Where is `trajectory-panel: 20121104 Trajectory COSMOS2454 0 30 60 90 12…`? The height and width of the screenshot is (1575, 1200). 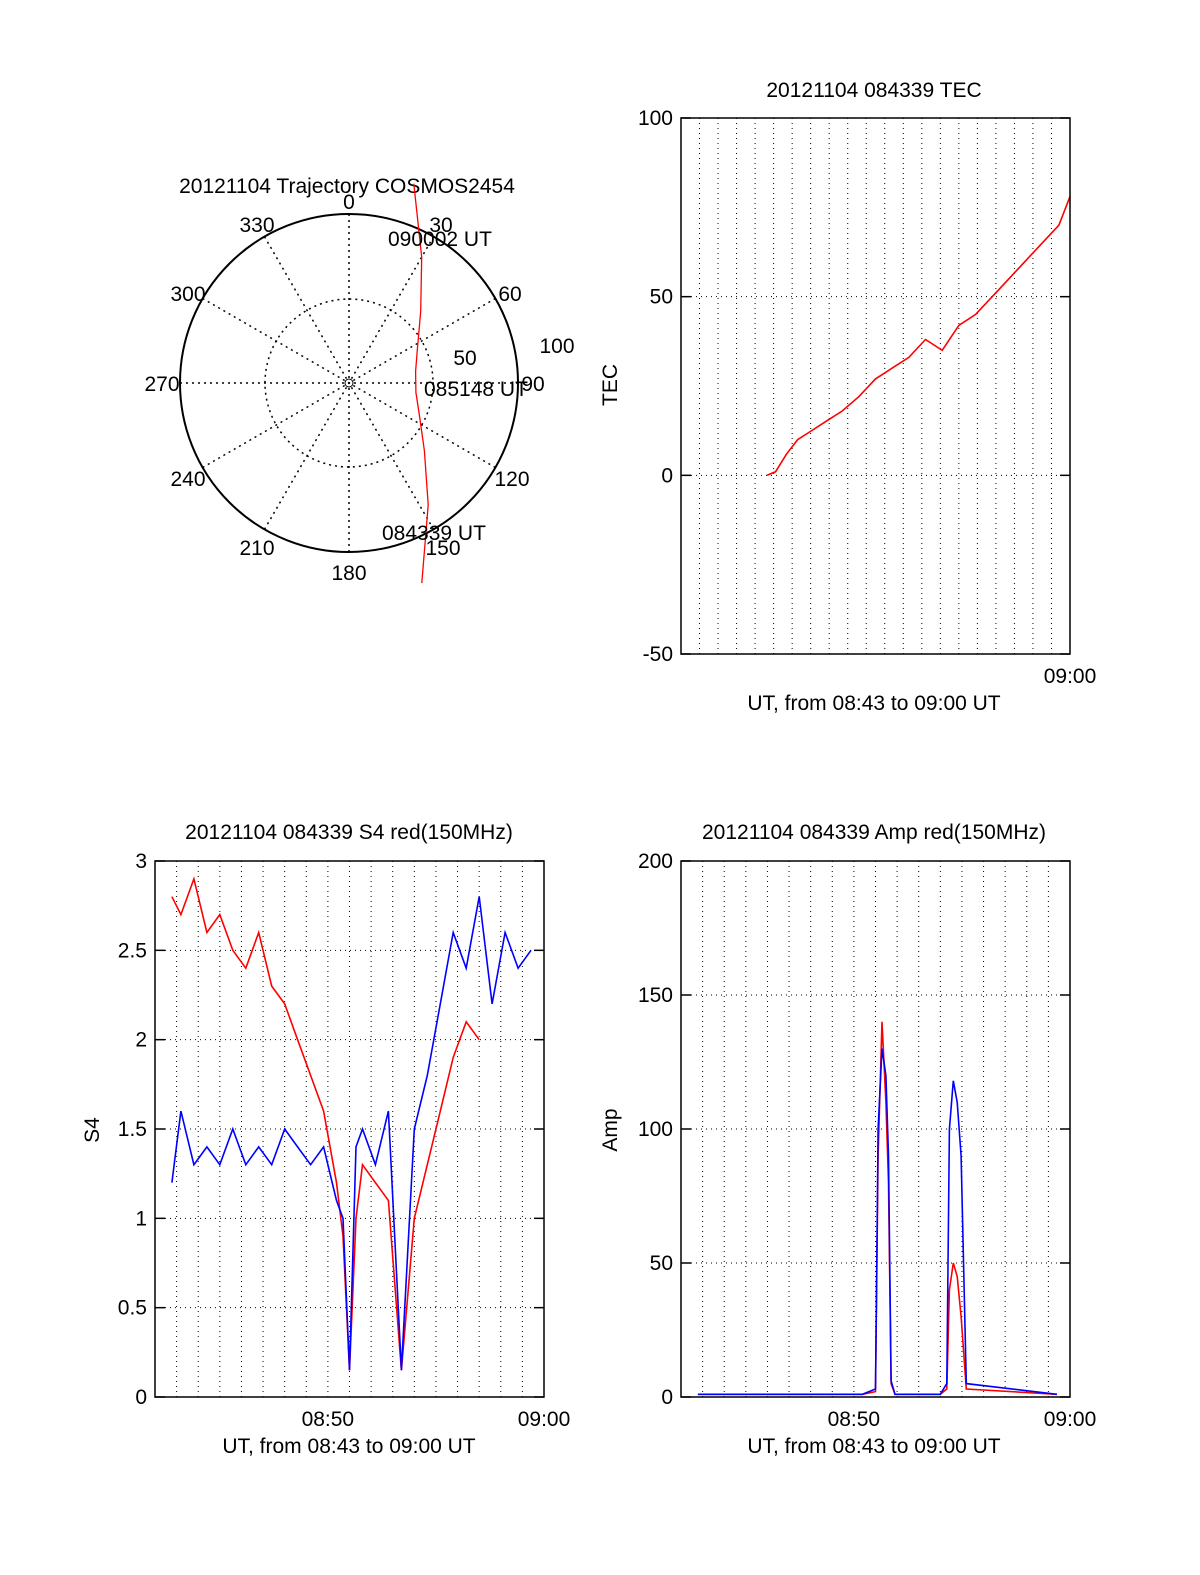
trajectory-panel: 20121104 Trajectory COSMOS2454 0 30 60 90 12… is located at coordinates (359, 380).